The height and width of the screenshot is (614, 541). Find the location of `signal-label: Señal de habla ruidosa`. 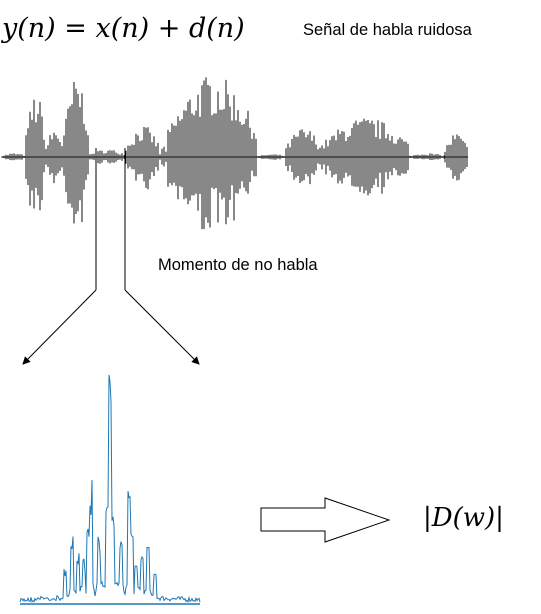

signal-label: Señal de habla ruidosa is located at coordinates (387, 30).